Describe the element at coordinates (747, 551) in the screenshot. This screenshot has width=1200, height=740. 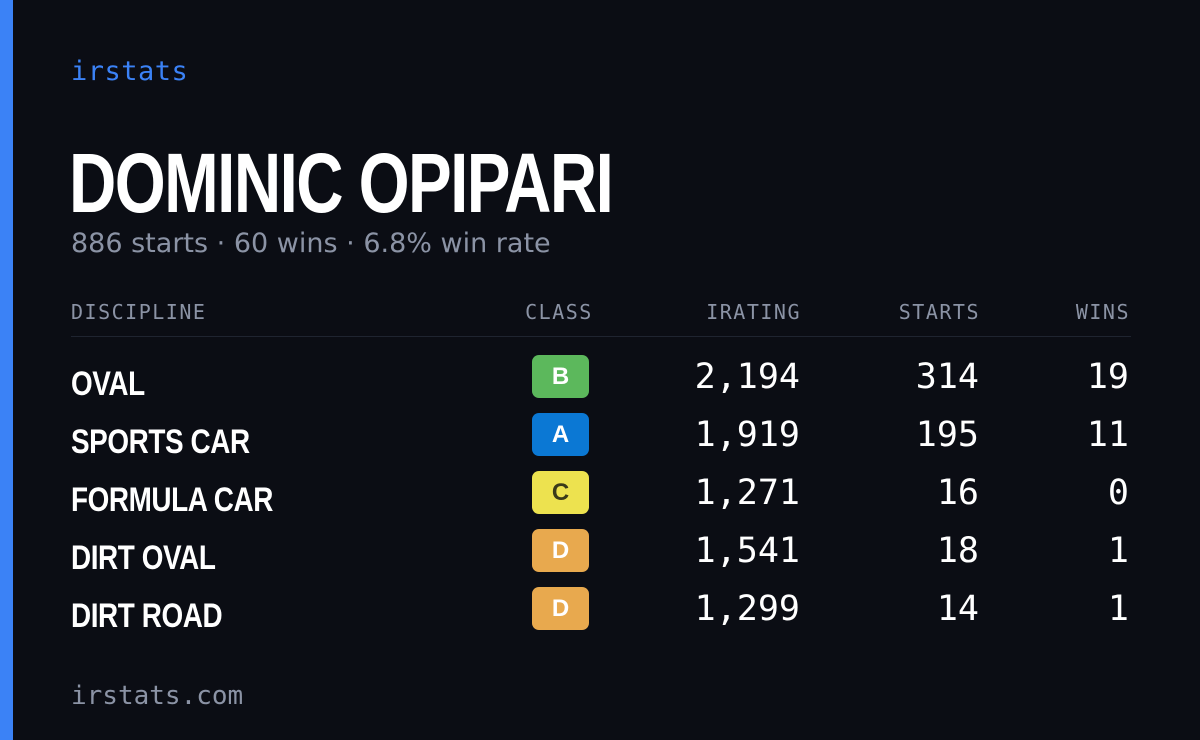
I see `irating-value: 1,541` at that location.